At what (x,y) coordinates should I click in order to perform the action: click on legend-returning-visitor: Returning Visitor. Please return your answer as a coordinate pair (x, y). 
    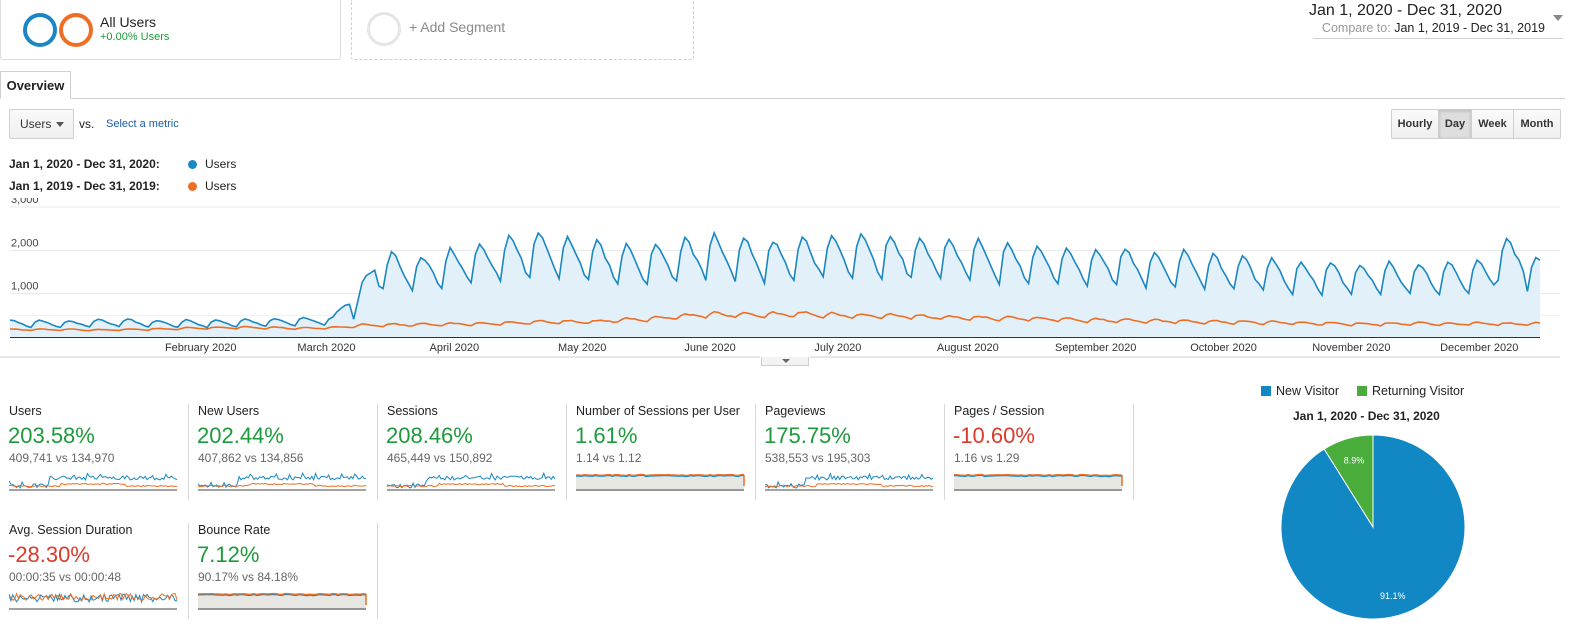
    Looking at the image, I should click on (1418, 391).